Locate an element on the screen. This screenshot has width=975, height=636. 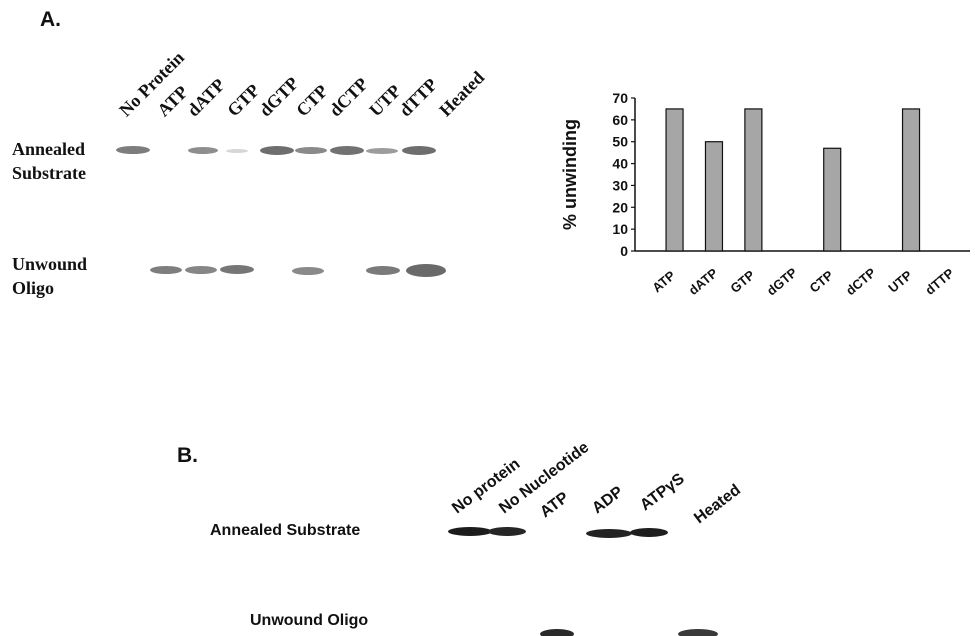
row-label-line: Oligo is located at coordinates (33, 288).